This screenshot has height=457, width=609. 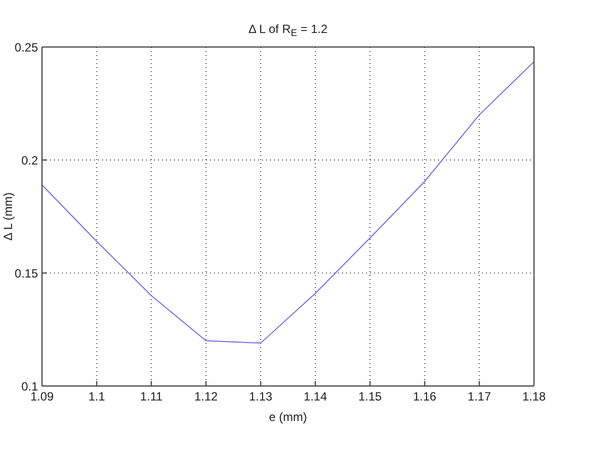 I want to click on x-axis-title: e (mm), so click(x=288, y=417).